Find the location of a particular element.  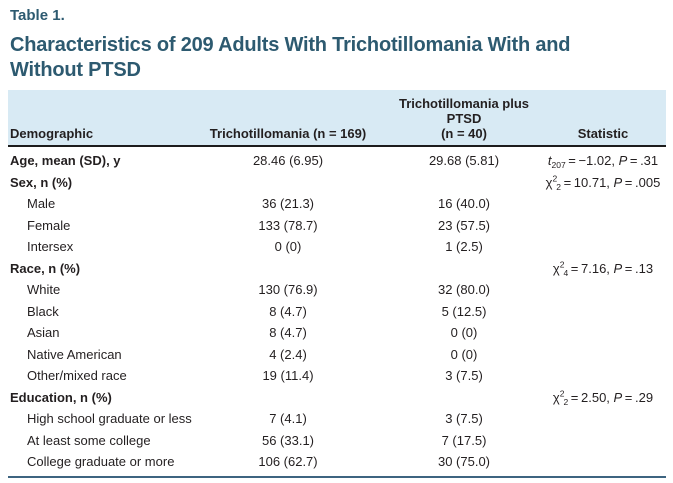

trichotillomania-ptsd-value: 32 (80.0) is located at coordinates (464, 289).